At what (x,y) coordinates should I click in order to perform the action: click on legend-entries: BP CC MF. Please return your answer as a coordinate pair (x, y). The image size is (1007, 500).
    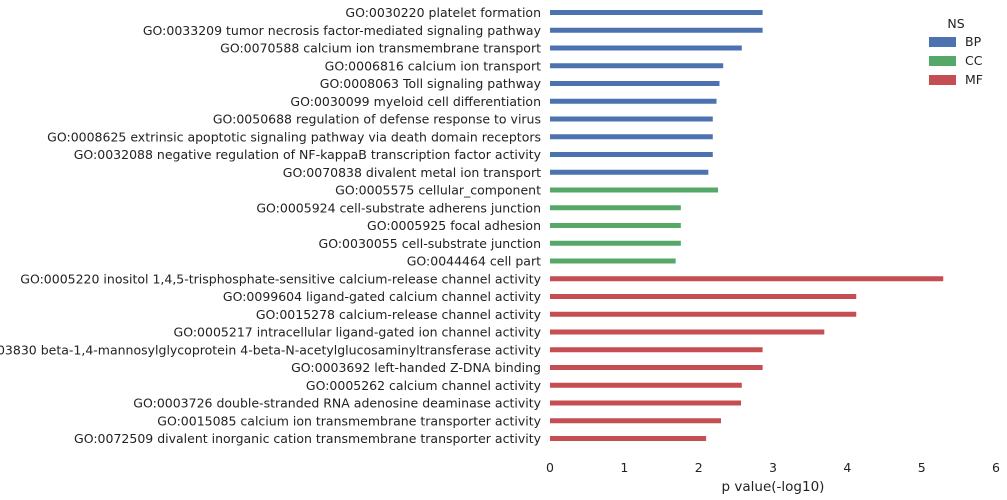
    Looking at the image, I should click on (956, 60).